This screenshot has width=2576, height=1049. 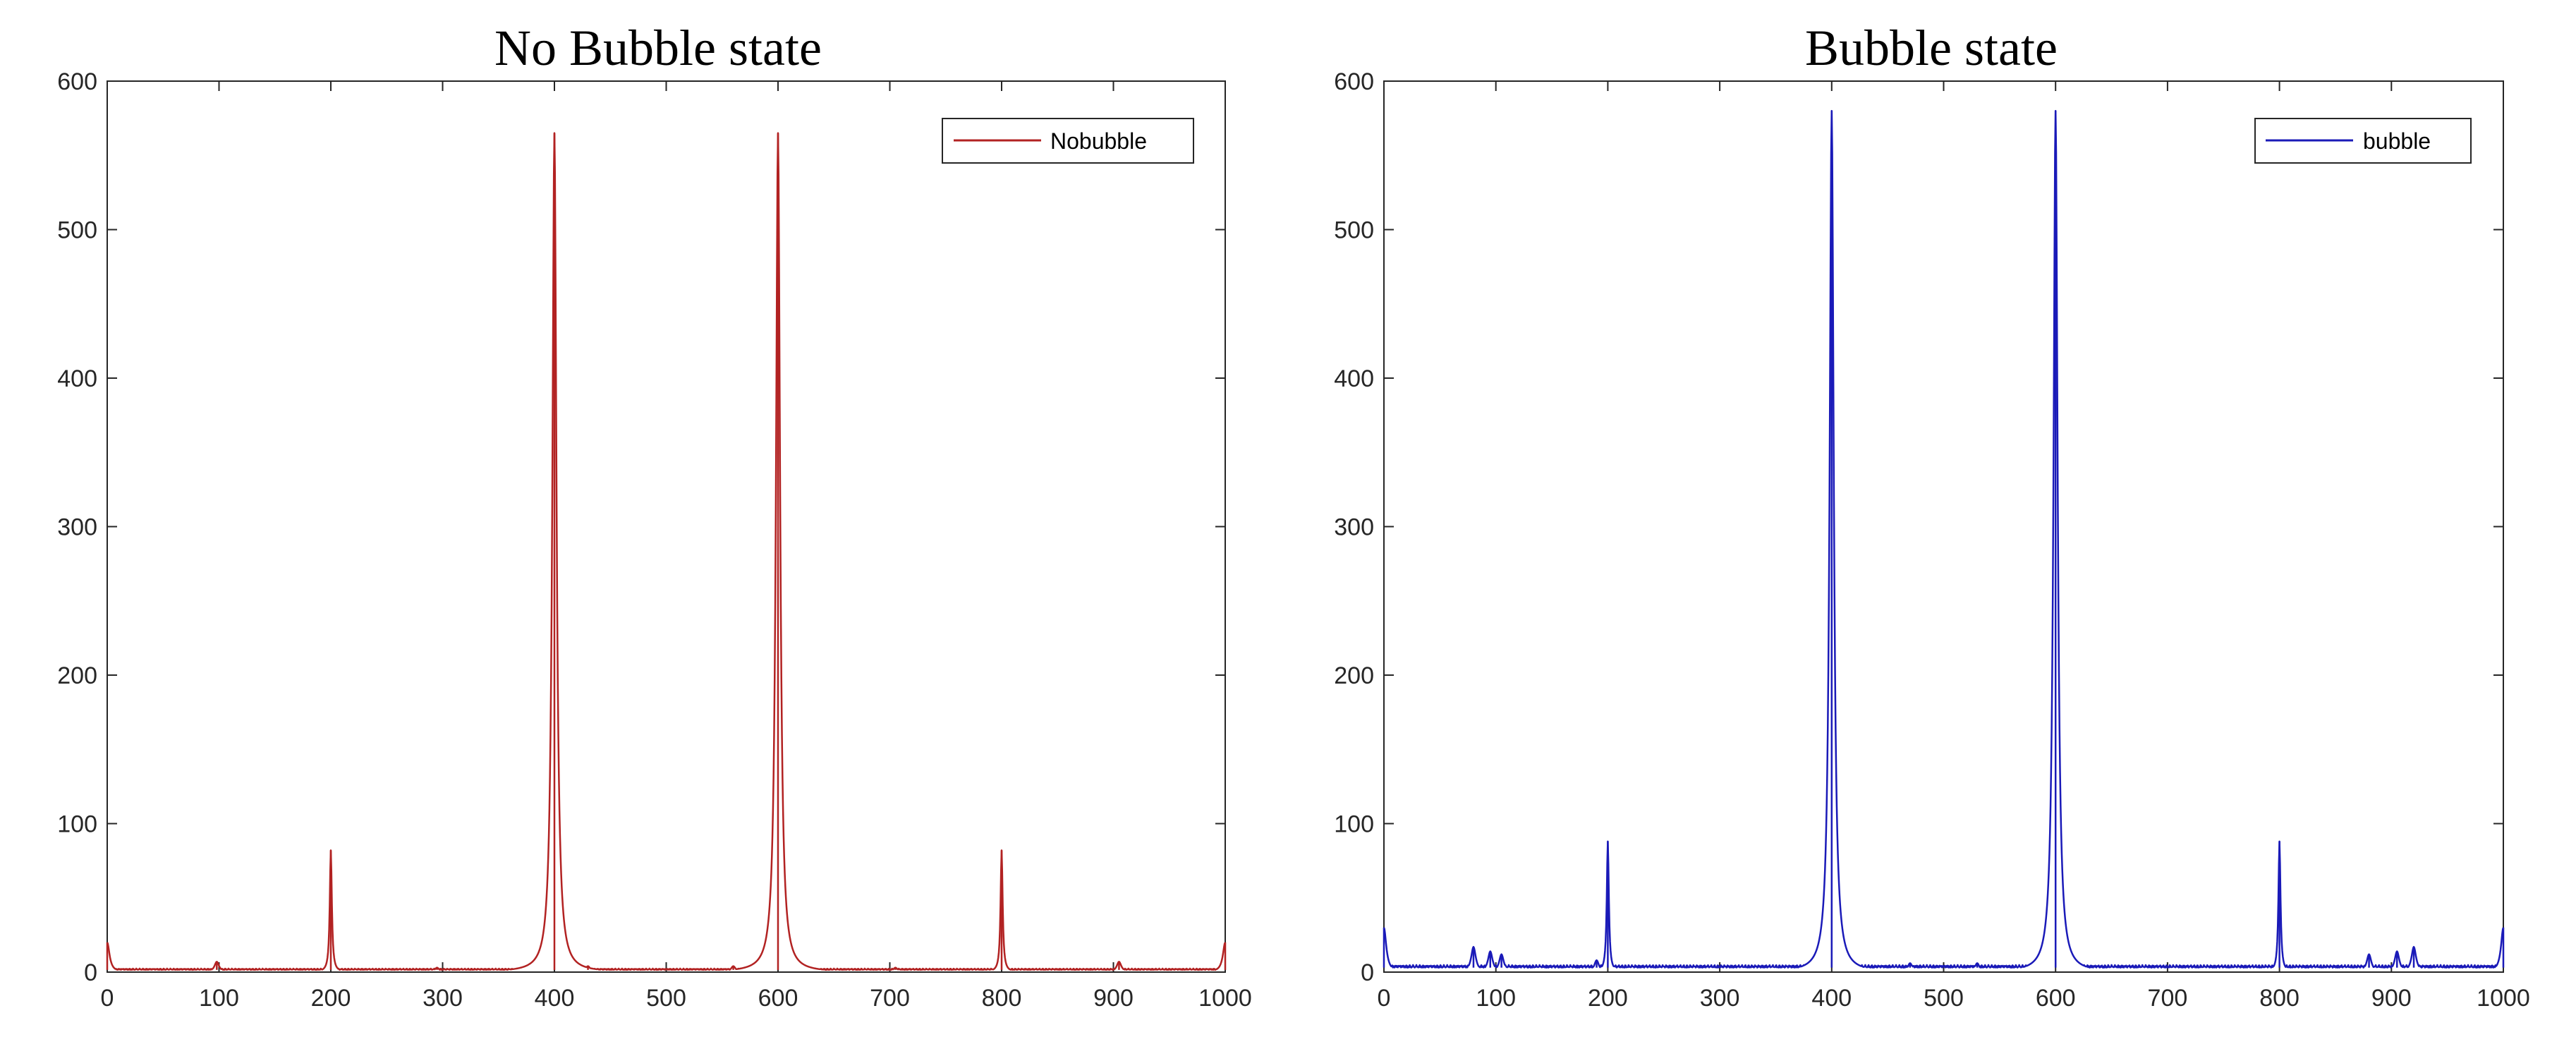 I want to click on chart-title: Bubble state, so click(x=1931, y=48).